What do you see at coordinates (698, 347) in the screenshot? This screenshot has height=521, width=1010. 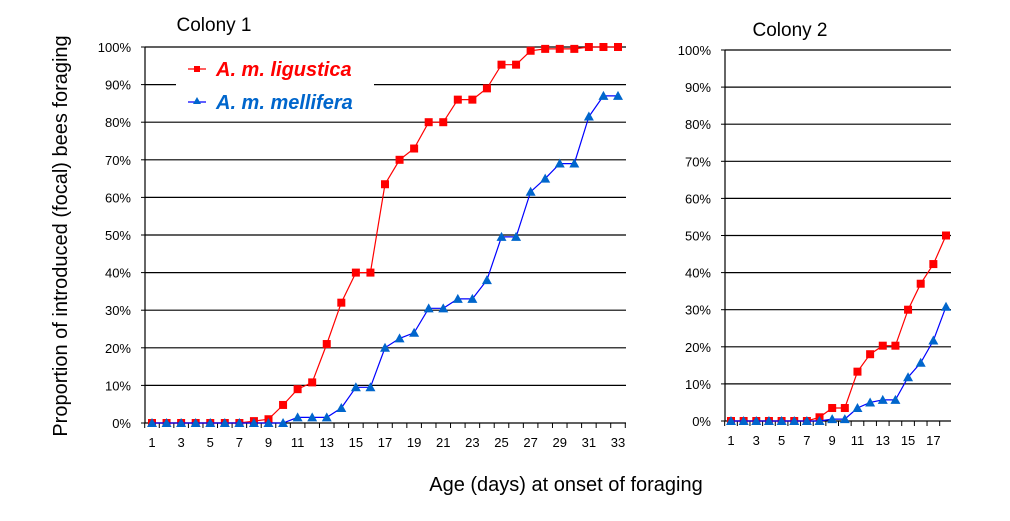 I see `y-tick-label: 20%` at bounding box center [698, 347].